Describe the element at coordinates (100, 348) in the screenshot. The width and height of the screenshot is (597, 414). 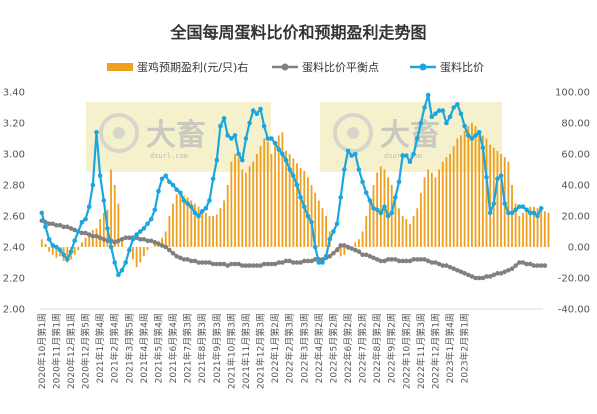
I see `x-tick-label: 2021年1月第4周` at that location.